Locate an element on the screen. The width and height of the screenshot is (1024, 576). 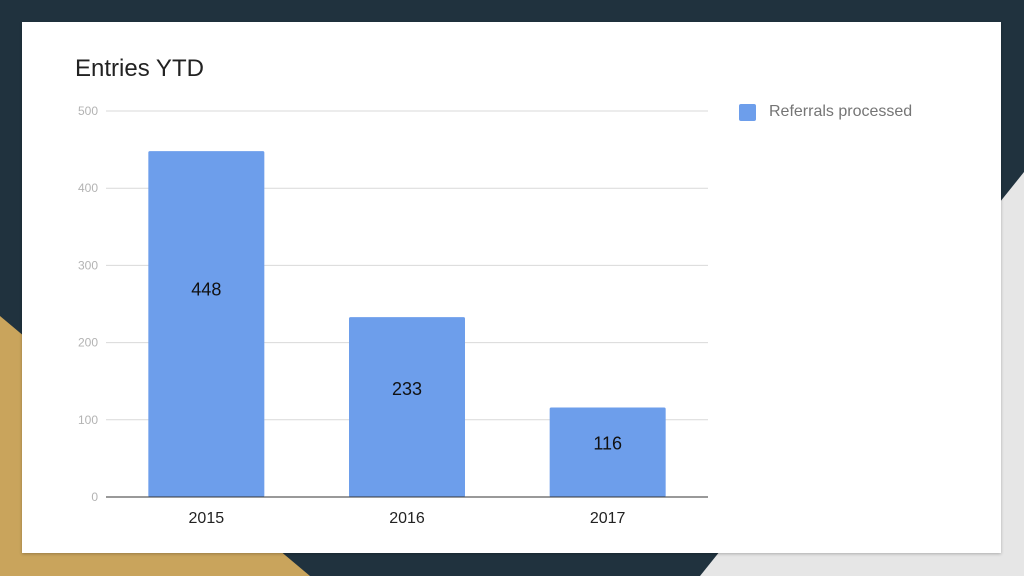
data-labels: 448 233 116 is located at coordinates (406, 366).